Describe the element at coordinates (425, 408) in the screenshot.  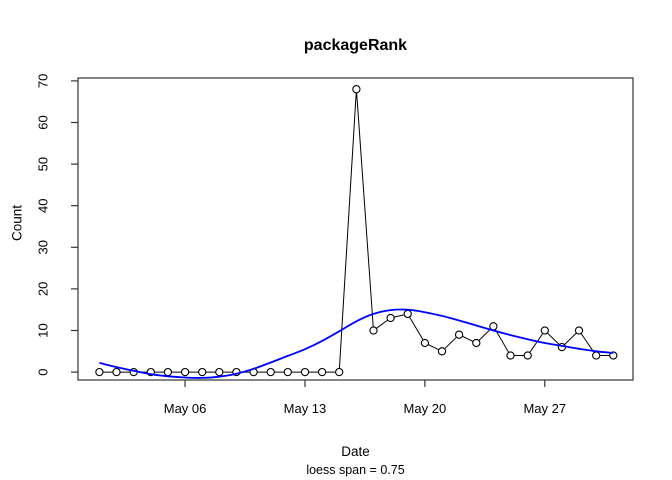
I see `x-axis-tick-label: May 20` at that location.